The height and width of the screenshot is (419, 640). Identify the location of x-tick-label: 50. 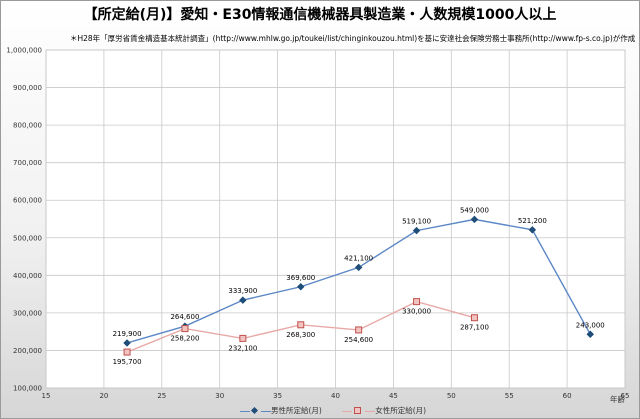
(451, 396).